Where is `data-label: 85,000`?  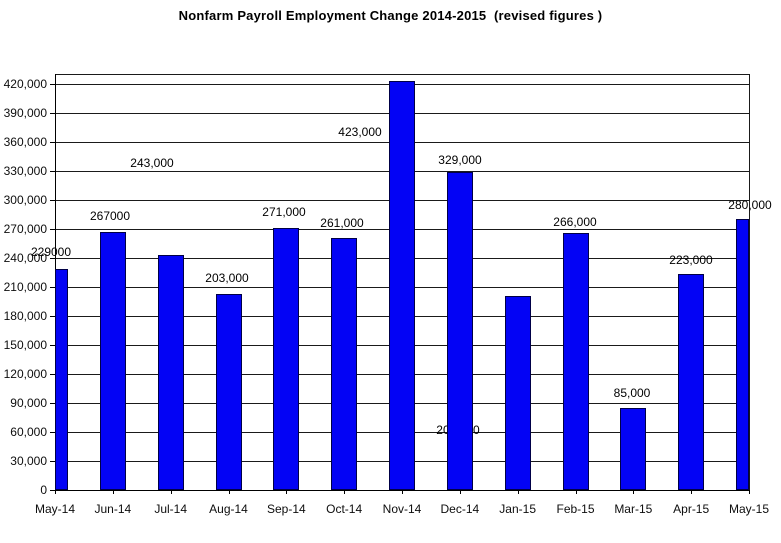 data-label: 85,000 is located at coordinates (632, 393).